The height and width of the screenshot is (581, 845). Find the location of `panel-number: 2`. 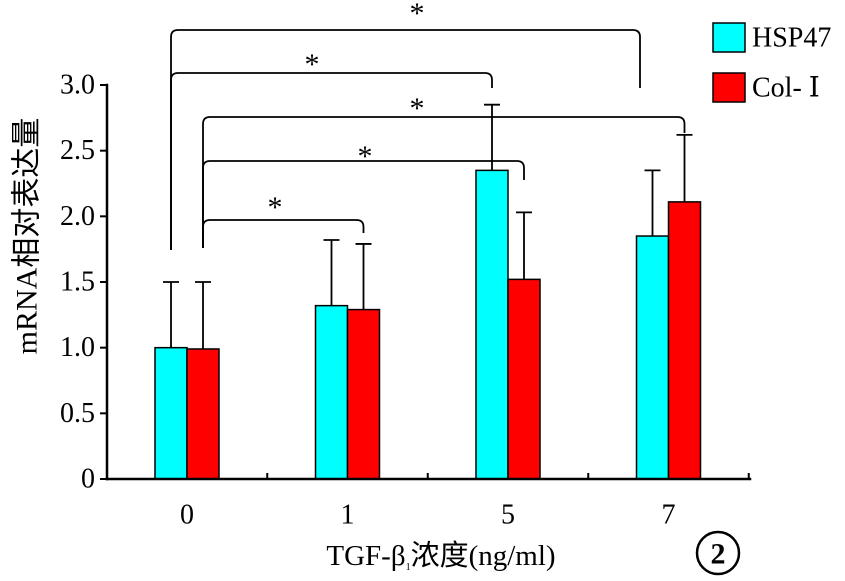

panel-number: 2 is located at coordinates (718, 554).